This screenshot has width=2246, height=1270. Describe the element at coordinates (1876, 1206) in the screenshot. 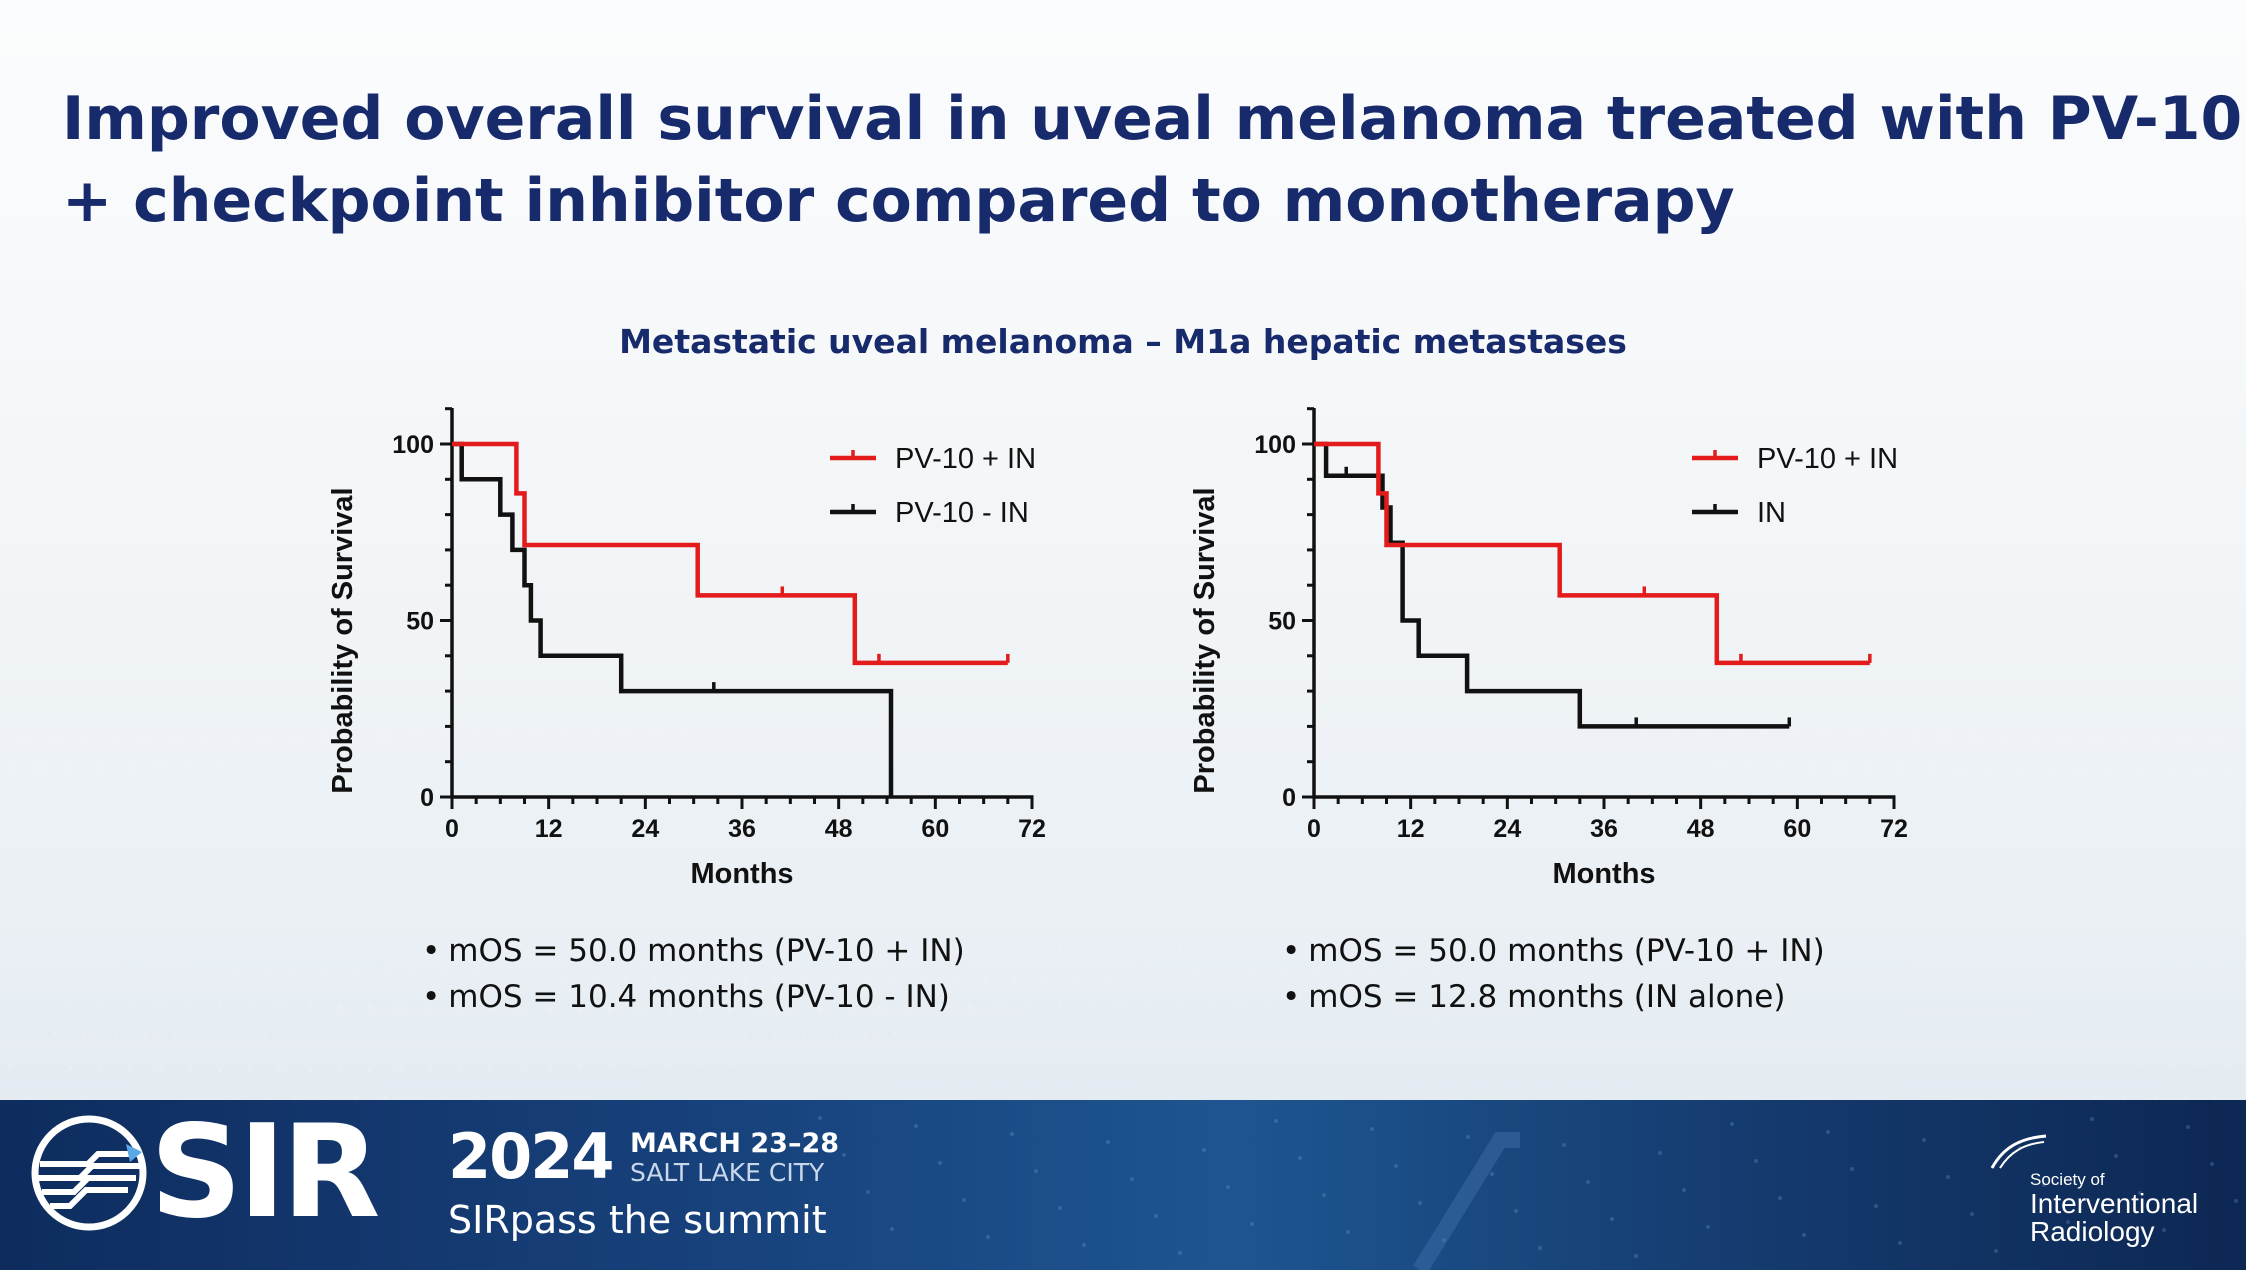

I see `footer-dot` at that location.